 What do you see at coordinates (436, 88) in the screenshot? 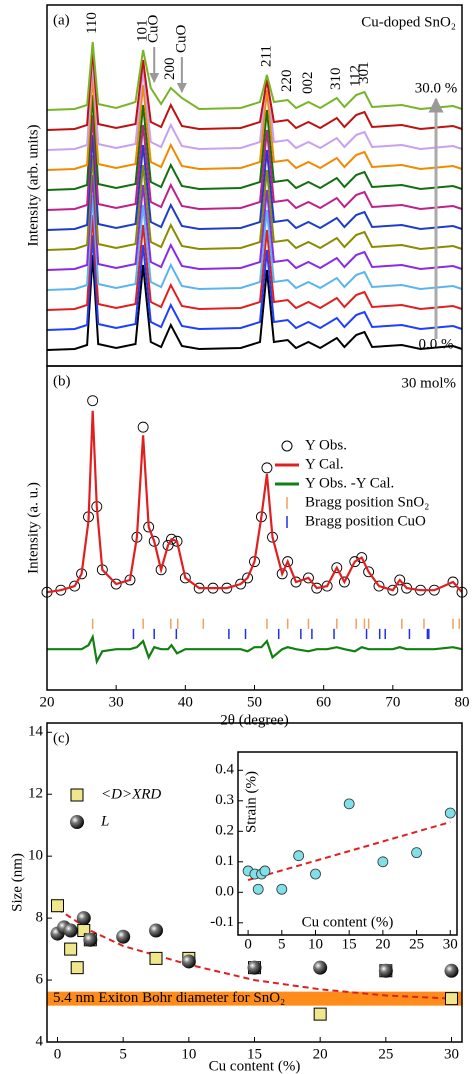
I see `end-label: 30.0 %` at bounding box center [436, 88].